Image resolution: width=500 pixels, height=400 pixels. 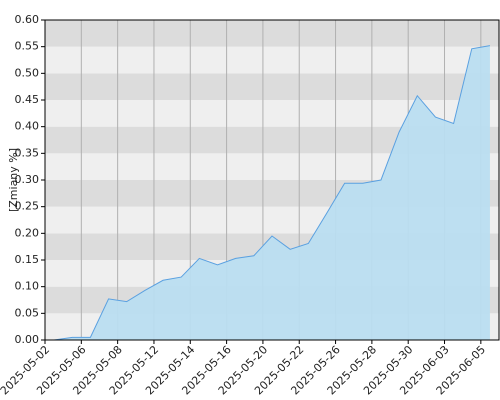 What do you see at coordinates (27, 99) in the screenshot?
I see `y-tick-label: 0.45` at bounding box center [27, 99].